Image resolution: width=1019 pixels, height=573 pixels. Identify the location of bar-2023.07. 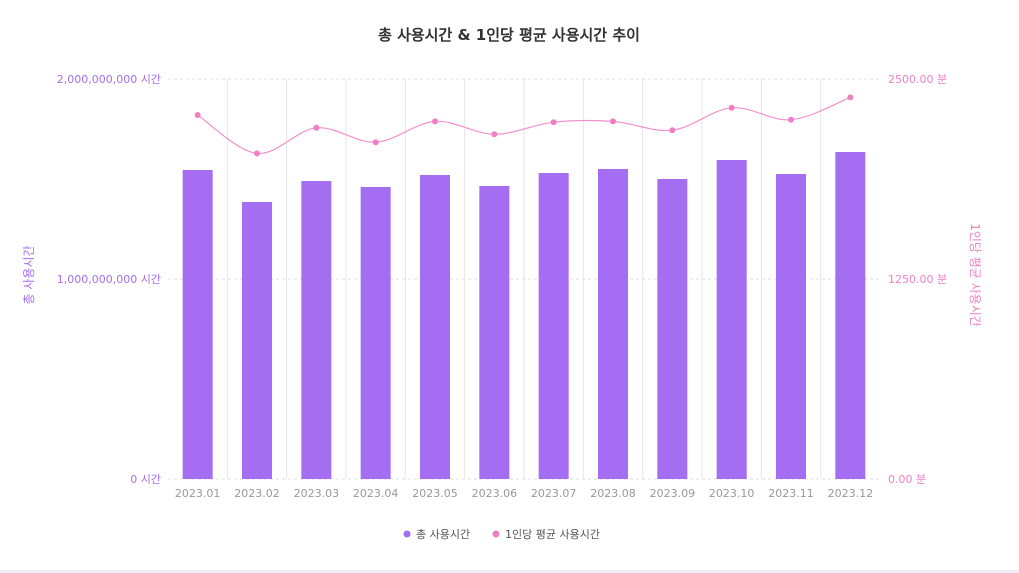
(553, 326).